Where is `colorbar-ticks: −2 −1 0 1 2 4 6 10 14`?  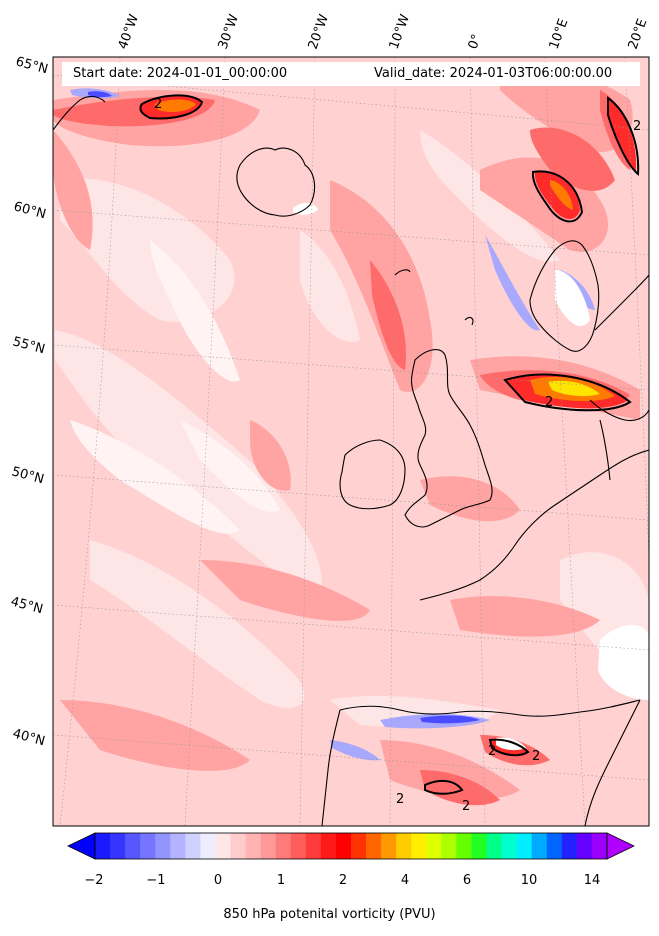 colorbar-ticks: −2 −1 0 1 2 4 6 10 14 is located at coordinates (342, 880).